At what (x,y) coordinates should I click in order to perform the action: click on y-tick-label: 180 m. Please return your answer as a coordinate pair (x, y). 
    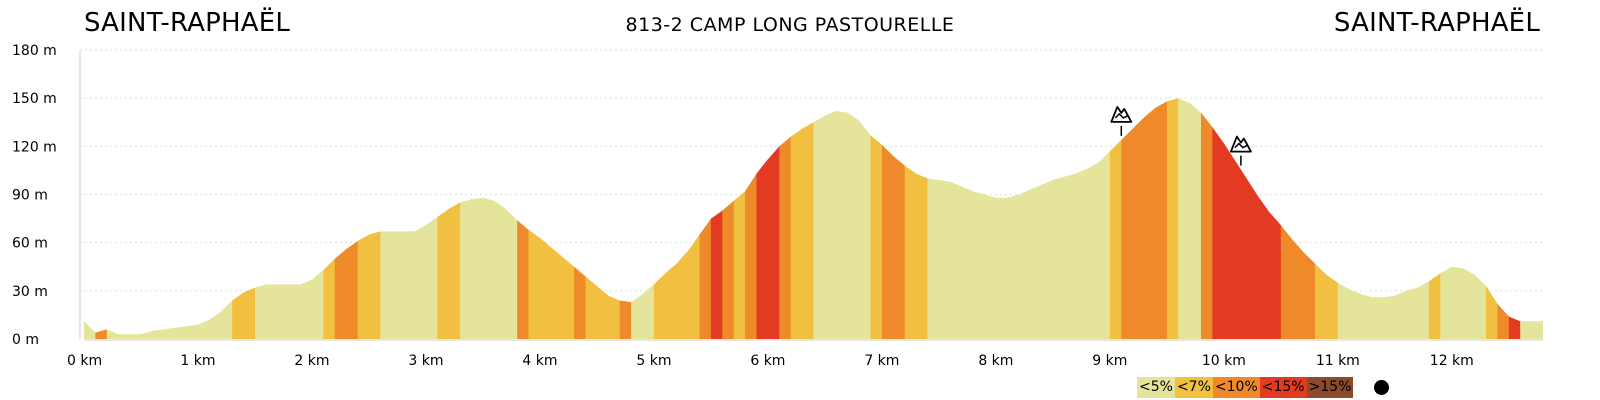
    Looking at the image, I should click on (34, 51).